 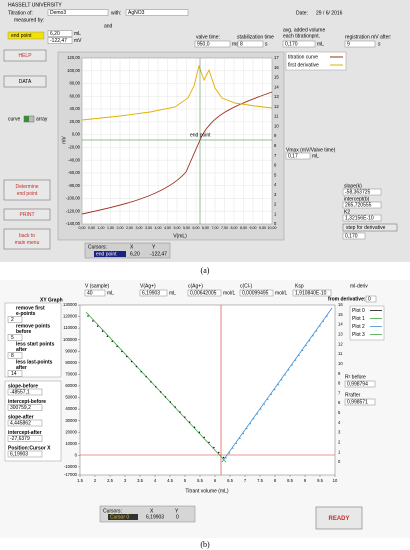 I want to click on button-label: HELP, so click(x=25, y=56).